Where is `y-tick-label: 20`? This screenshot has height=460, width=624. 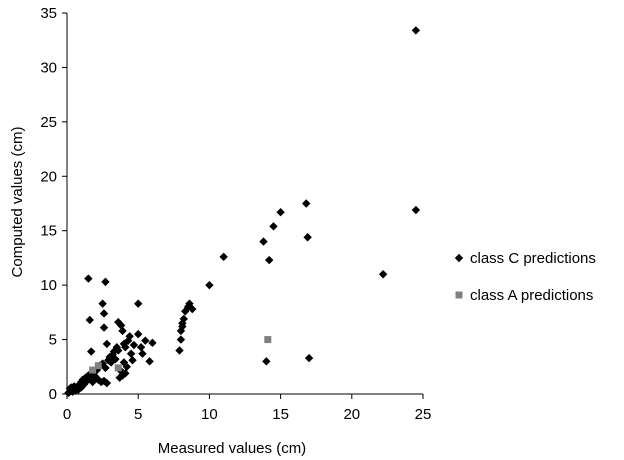 y-tick-label: 20 is located at coordinates (48, 176).